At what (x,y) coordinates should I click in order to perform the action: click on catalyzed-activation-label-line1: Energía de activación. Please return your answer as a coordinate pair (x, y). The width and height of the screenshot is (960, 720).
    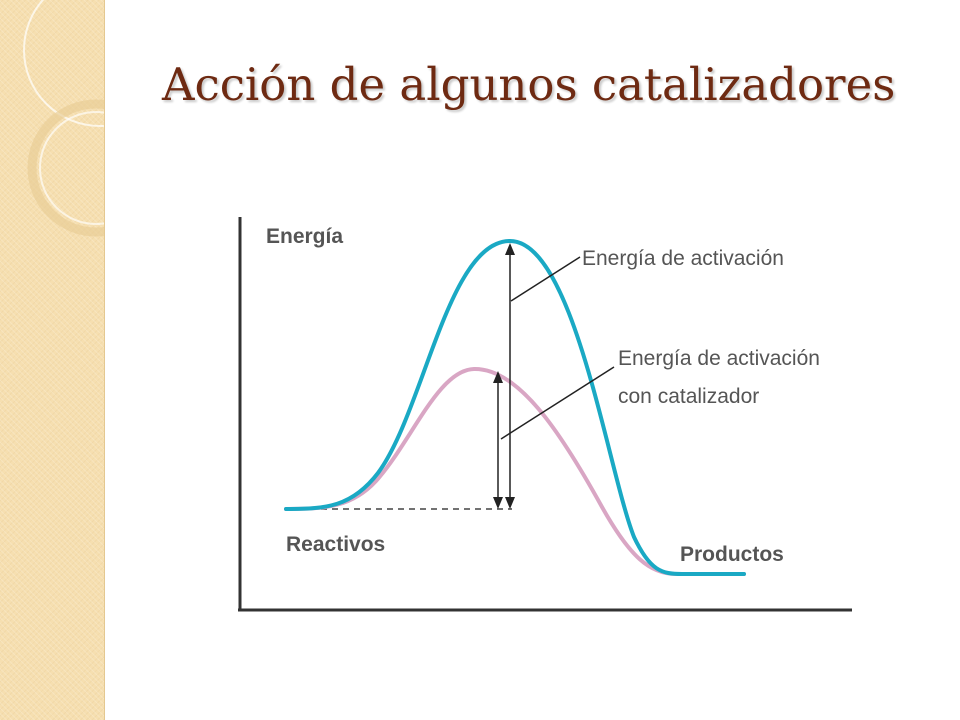
    Looking at the image, I should click on (719, 358).